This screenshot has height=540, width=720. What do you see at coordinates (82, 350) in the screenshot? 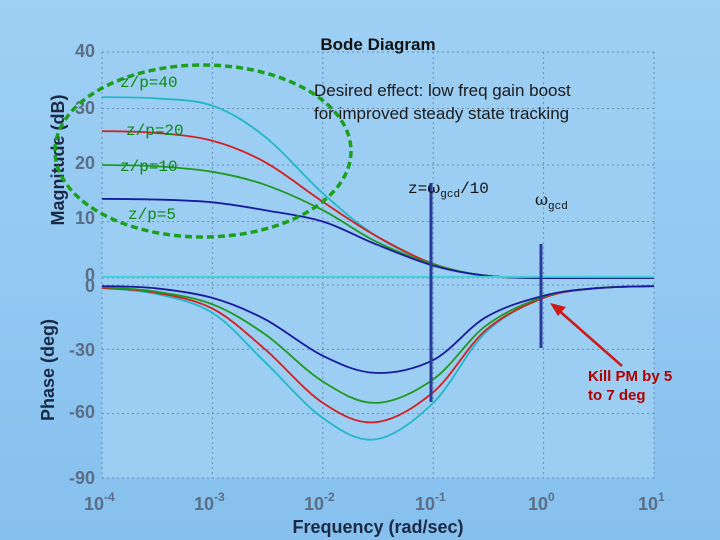
I see `phase-tick: -30` at bounding box center [82, 350].